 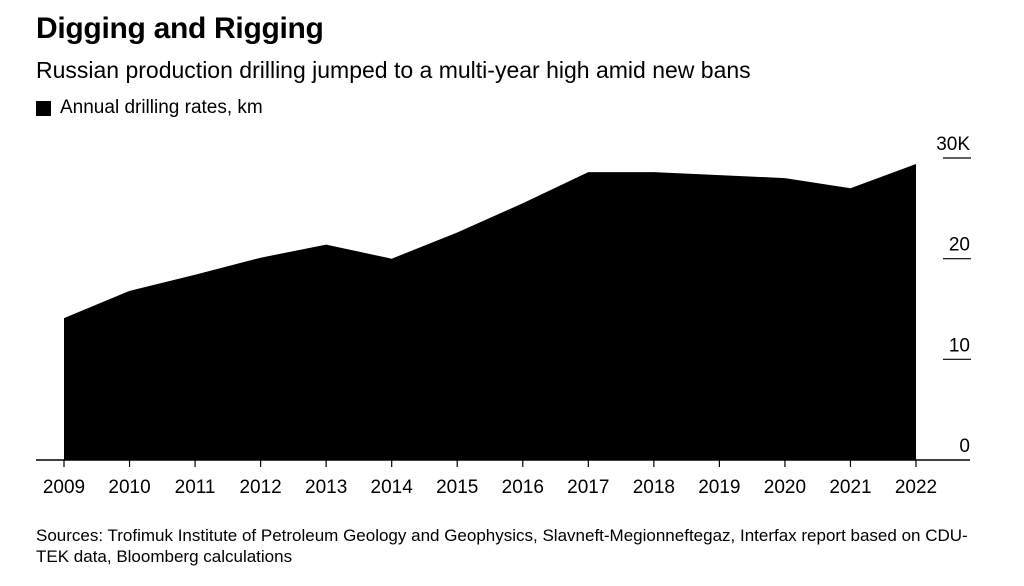 I want to click on x-tick-label-2014: 2014, so click(x=392, y=487).